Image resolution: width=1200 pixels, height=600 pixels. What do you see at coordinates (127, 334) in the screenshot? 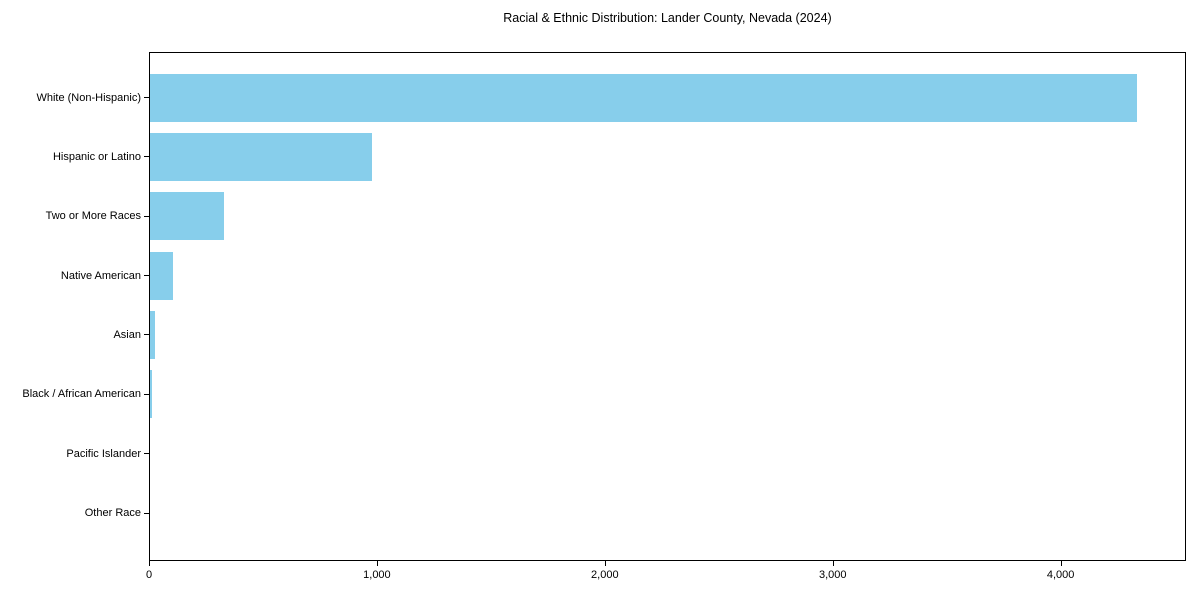
I see `y-tick-label: Asian` at bounding box center [127, 334].